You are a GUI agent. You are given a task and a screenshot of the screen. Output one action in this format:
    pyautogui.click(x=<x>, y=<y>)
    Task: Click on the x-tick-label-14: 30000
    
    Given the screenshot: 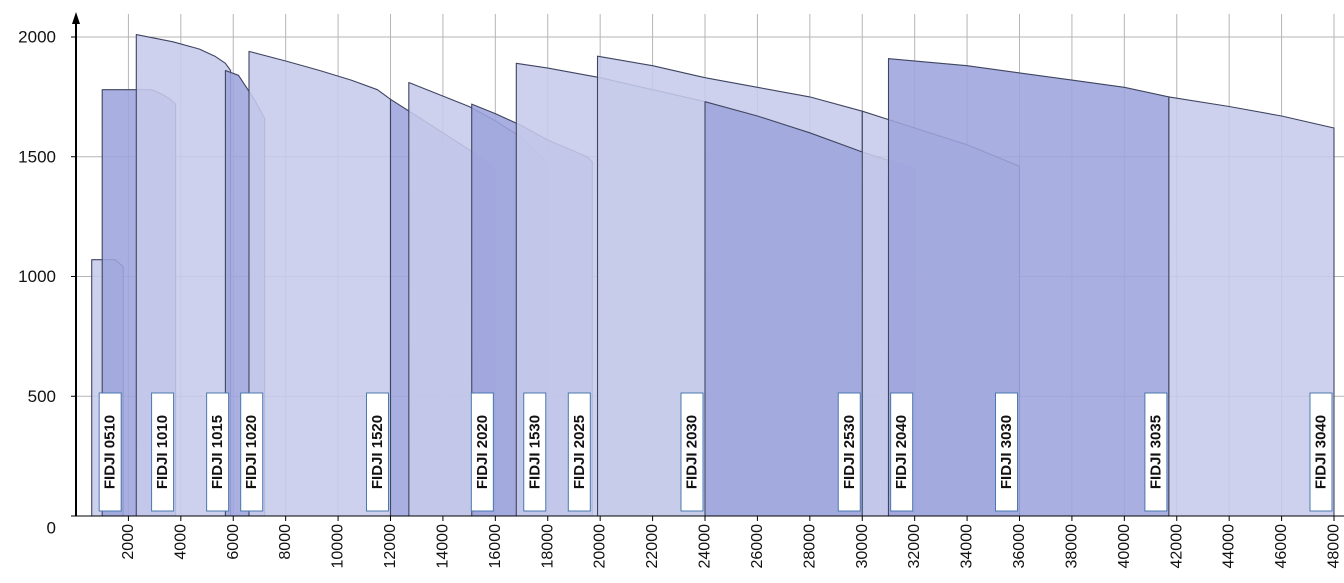 What is the action you would take?
    pyautogui.click(x=862, y=546)
    